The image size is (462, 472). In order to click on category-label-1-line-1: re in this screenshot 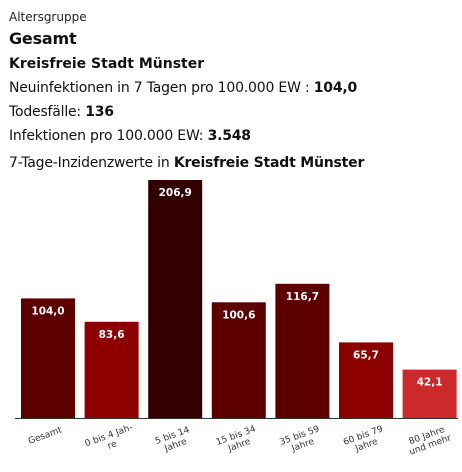, I will do `click(112, 445)`.